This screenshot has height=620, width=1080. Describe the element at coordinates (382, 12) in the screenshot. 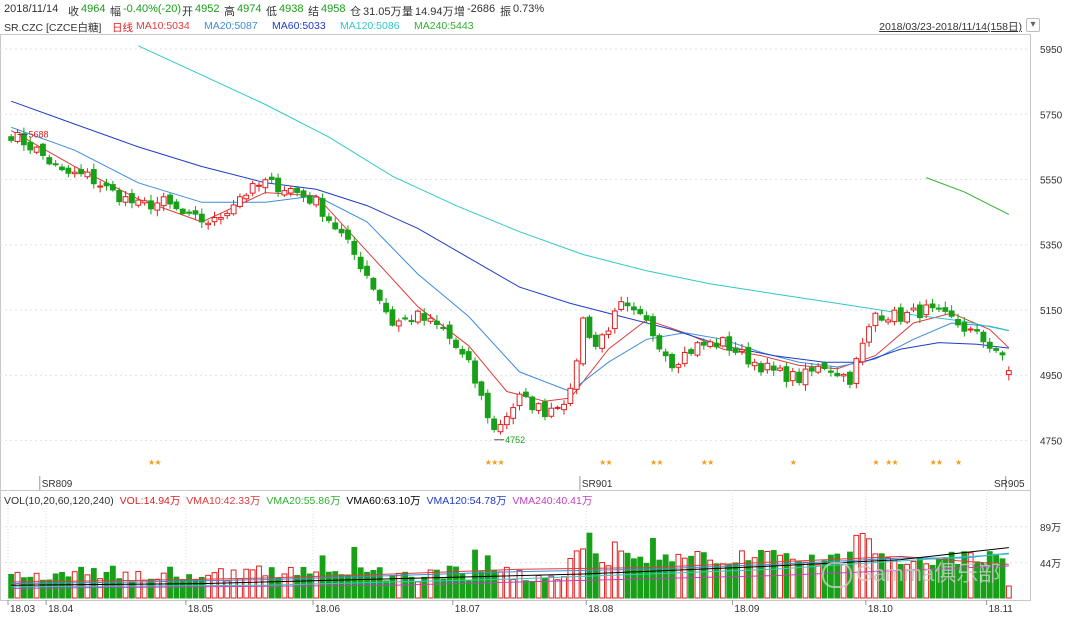

I see `oi-value: 31.05万` at that location.